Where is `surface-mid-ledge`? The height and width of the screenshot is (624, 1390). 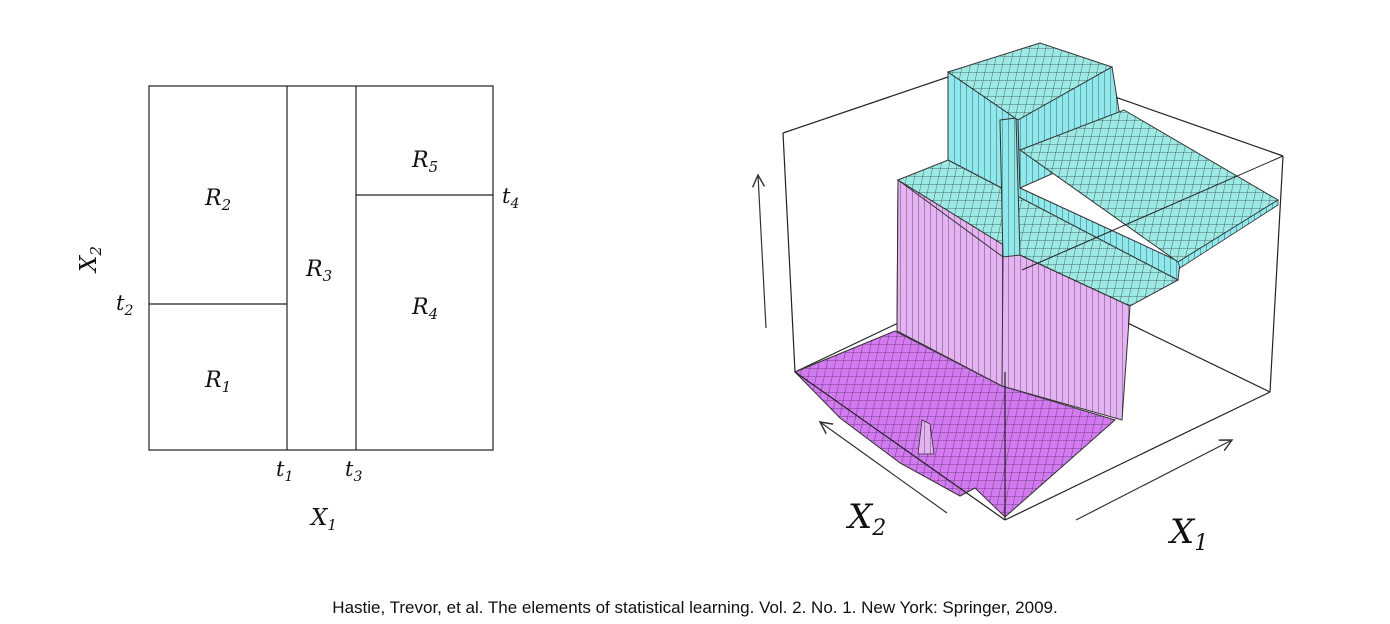
surface-mid-ledge is located at coordinates (1038, 233).